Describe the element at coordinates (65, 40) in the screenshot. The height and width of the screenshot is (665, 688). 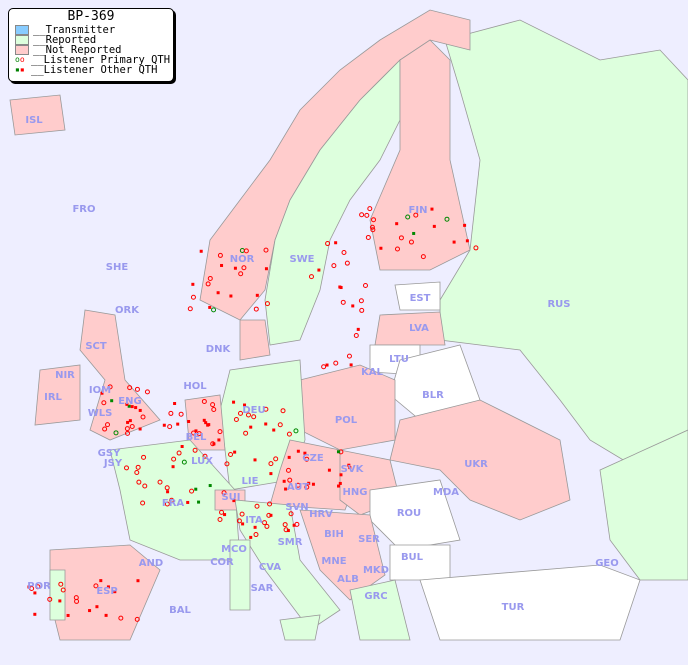
I see `legend-label: __Reported` at that location.